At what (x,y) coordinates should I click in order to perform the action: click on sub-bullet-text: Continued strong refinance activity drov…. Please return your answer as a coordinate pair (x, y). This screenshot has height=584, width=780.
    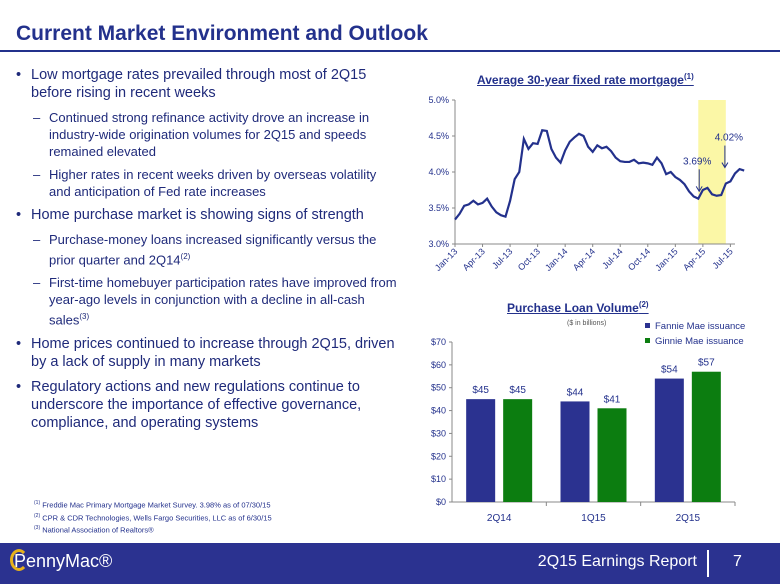
    Looking at the image, I should click on (209, 134).